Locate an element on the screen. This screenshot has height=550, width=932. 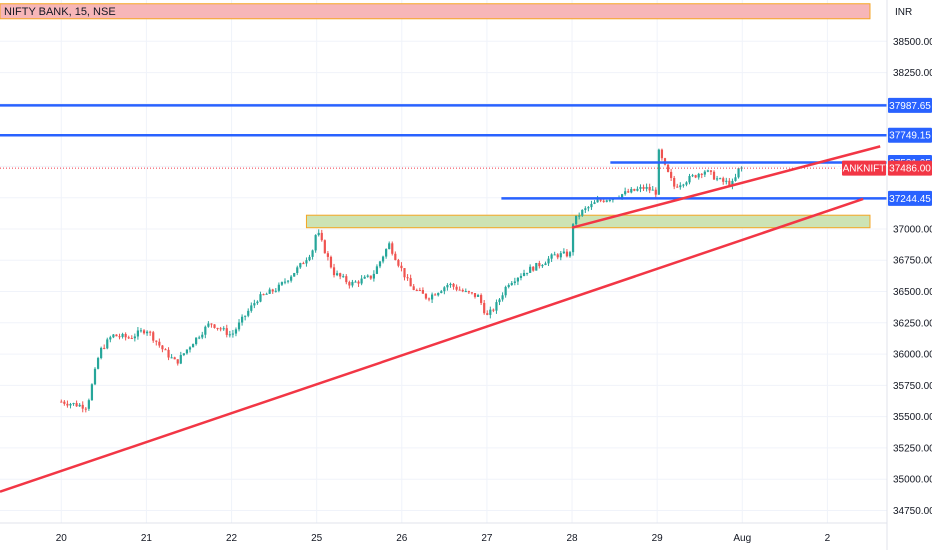
chart-title: NIFTY BANK, 15, NSE is located at coordinates (60, 12).